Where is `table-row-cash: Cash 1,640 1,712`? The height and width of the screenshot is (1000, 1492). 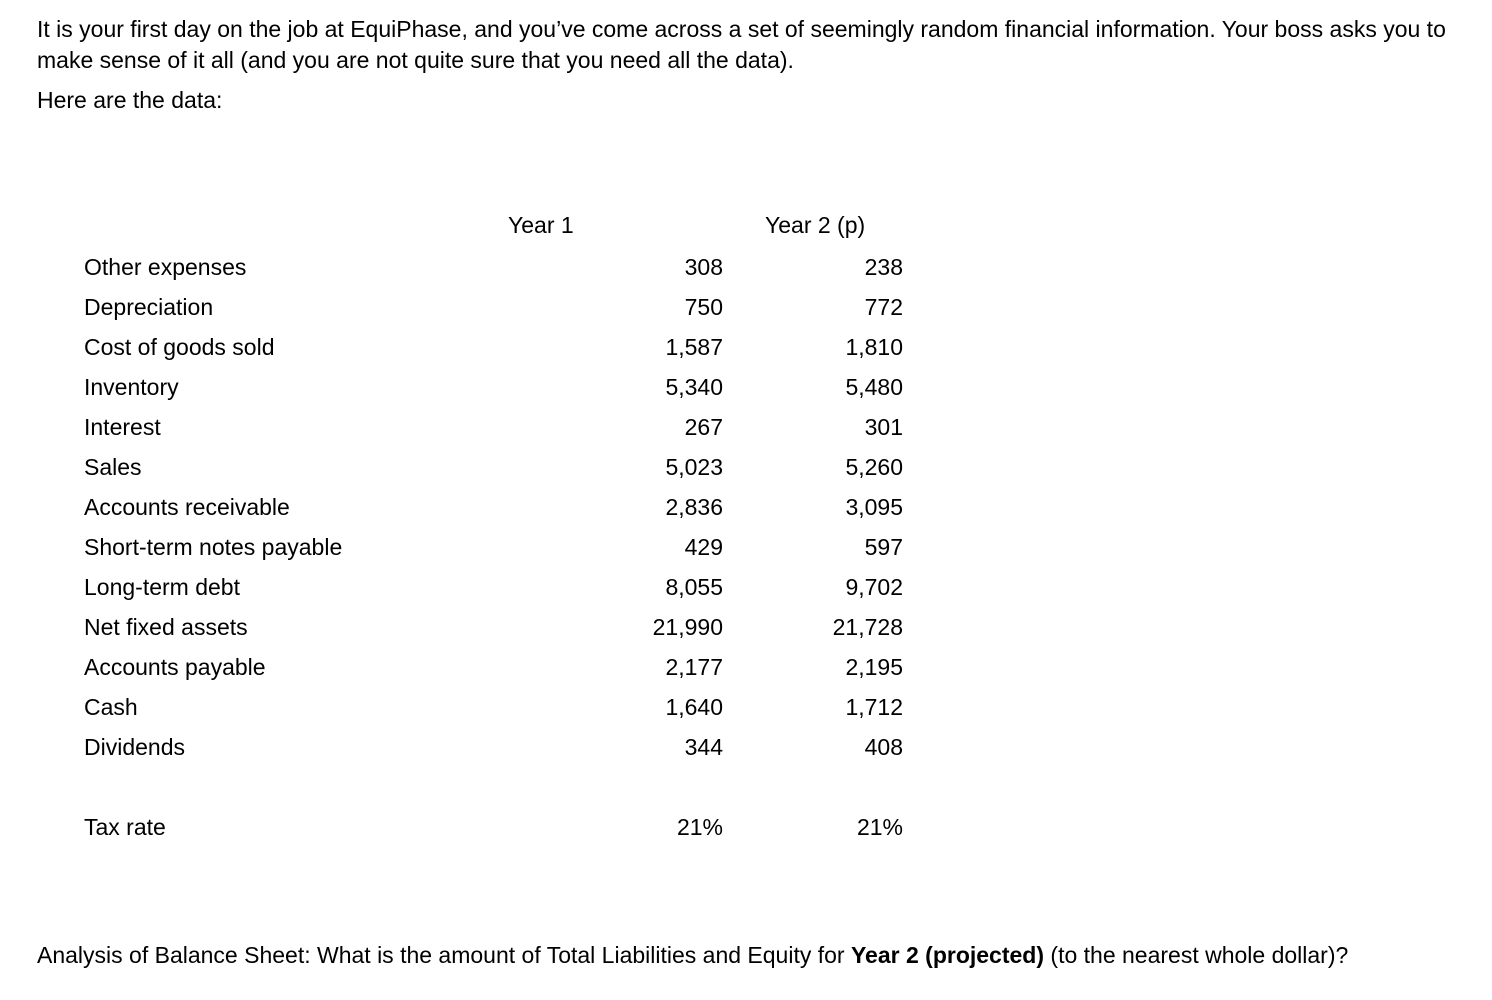 table-row-cash: Cash 1,640 1,712 is located at coordinates (504, 707).